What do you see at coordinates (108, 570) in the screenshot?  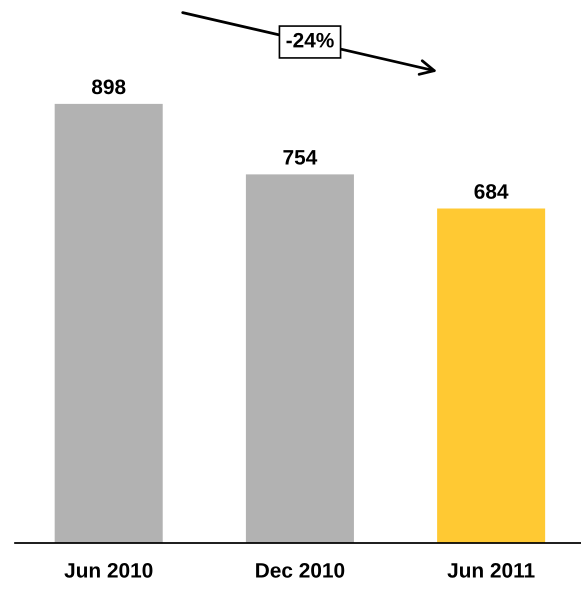 I see `x-tick-label: Jun 2010` at bounding box center [108, 570].